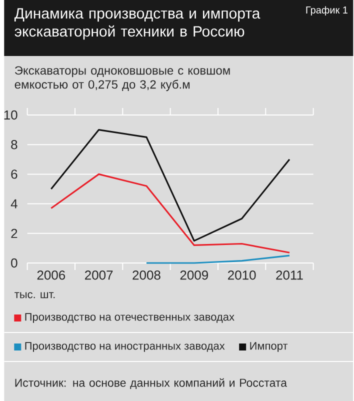 The height and width of the screenshot is (401, 354). I want to click on y-tick-label: 10, so click(11, 115).